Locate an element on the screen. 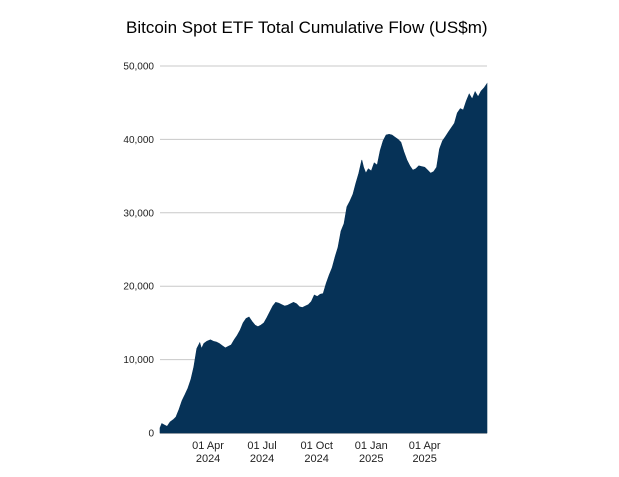 The height and width of the screenshot is (477, 619). y-tick-label: 0 is located at coordinates (151, 434).